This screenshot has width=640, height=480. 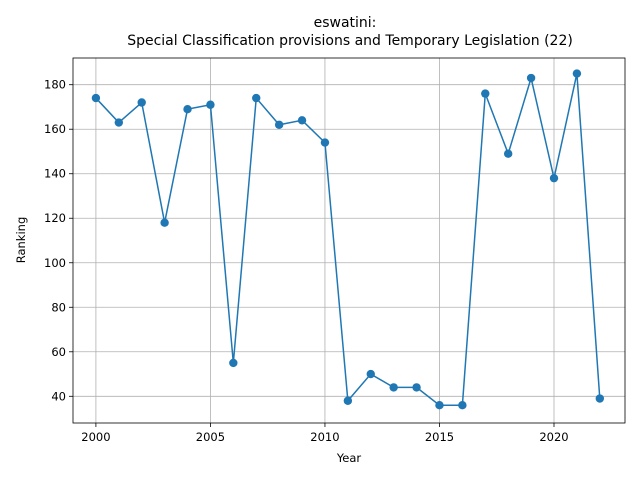 I want to click on x-tick-label: 2010, so click(x=324, y=437).